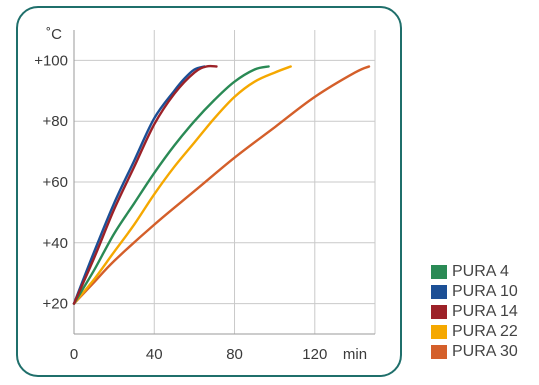 This screenshot has height=385, width=539. What do you see at coordinates (54, 34) in the screenshot?
I see `y-axis-label: ˚C` at bounding box center [54, 34].